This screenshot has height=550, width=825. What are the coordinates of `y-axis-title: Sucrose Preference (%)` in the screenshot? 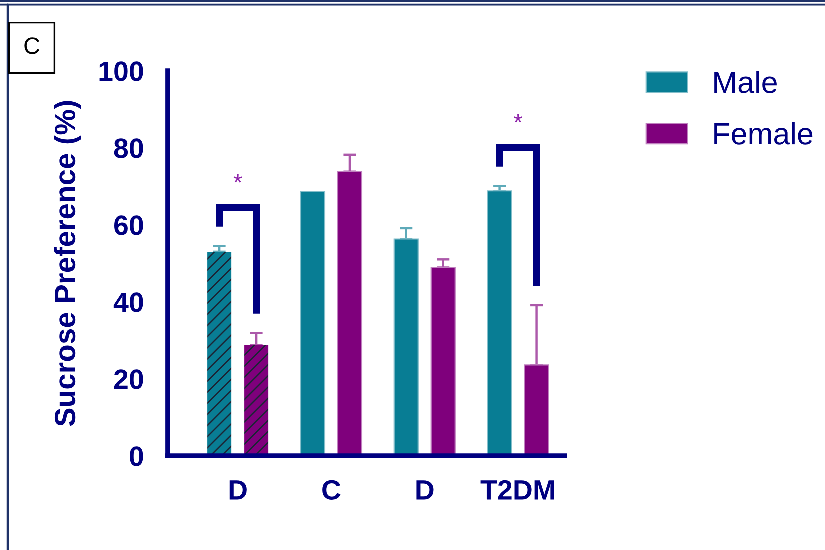 It's located at (68, 263).